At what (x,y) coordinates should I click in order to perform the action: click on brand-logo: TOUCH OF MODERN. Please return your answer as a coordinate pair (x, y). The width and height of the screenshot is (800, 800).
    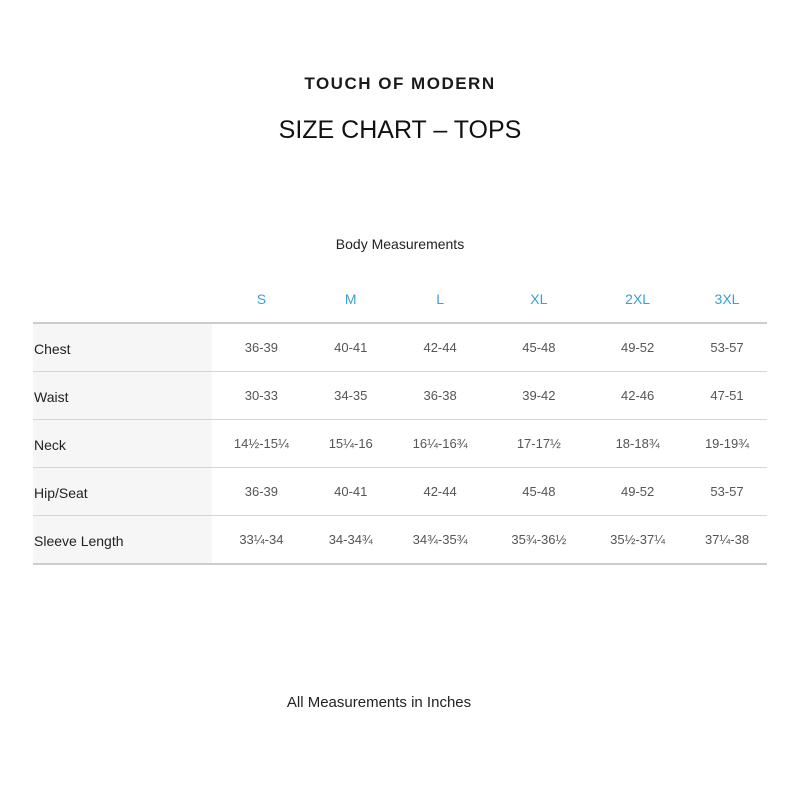
    Looking at the image, I should click on (400, 83).